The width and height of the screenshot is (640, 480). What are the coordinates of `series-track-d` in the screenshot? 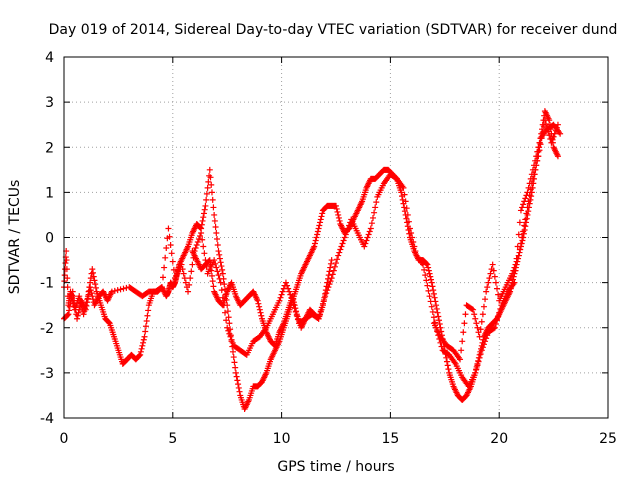 It's located at (495, 240).